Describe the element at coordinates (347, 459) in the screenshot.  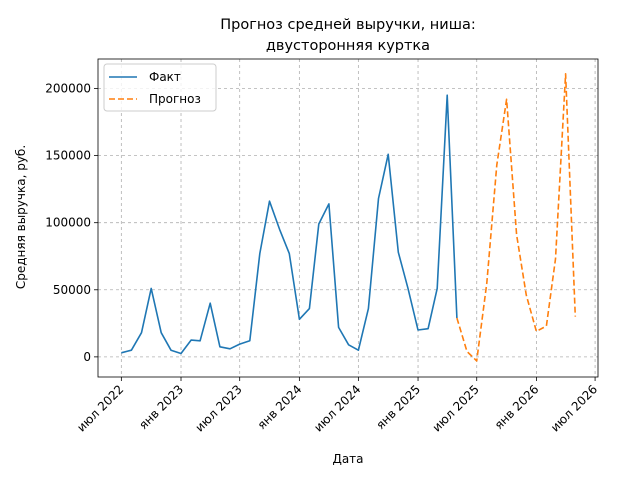
I see `x-axis-title: Дата` at that location.